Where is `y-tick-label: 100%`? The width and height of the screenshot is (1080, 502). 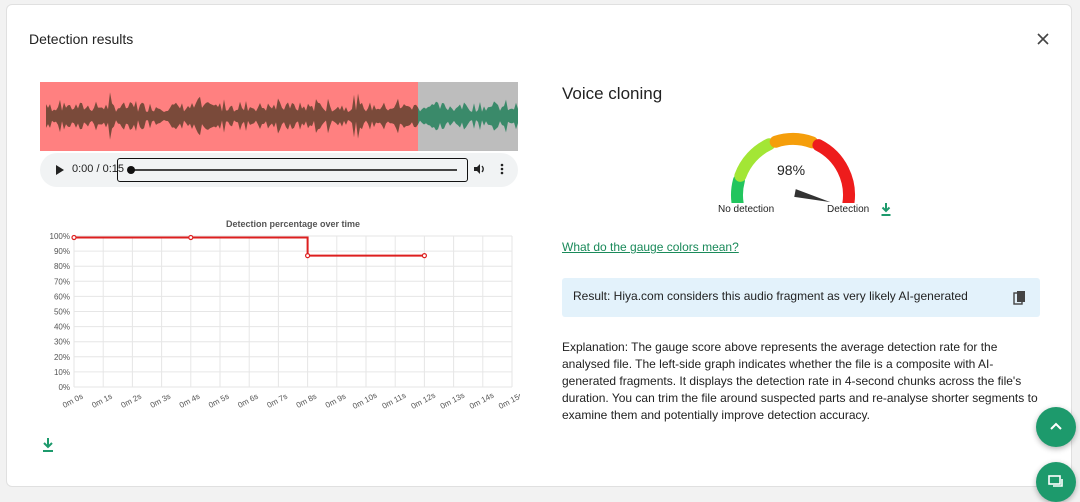 y-tick-label: 100% is located at coordinates (60, 236).